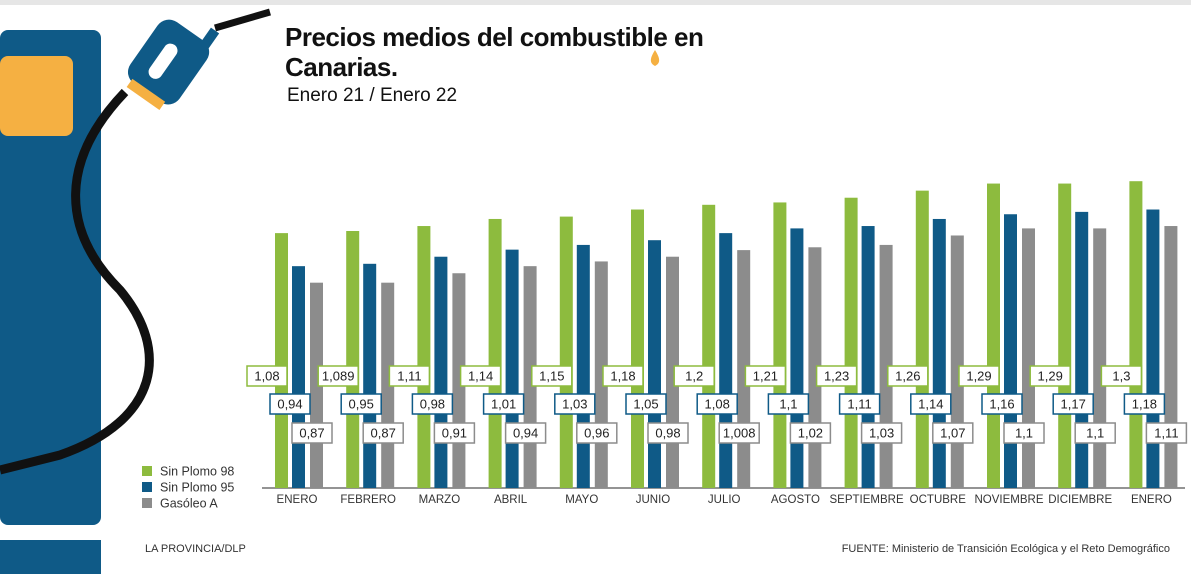 The image size is (1191, 574). I want to click on value-label: 0,95, so click(361, 403).